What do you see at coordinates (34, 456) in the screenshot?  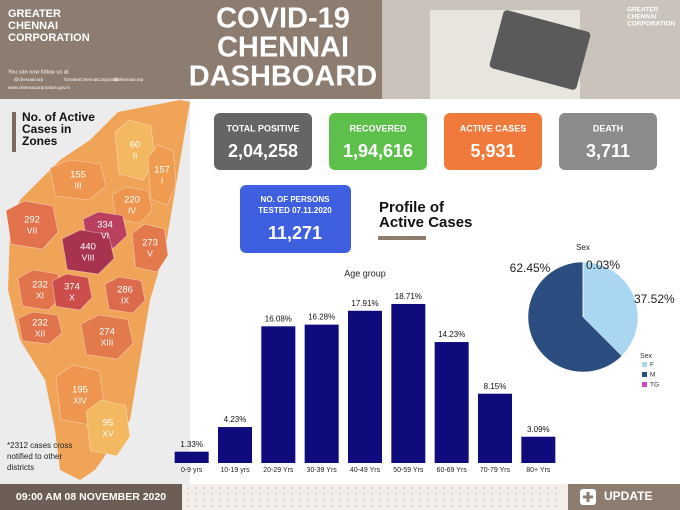 I see `map-note: notified to other` at bounding box center [34, 456].